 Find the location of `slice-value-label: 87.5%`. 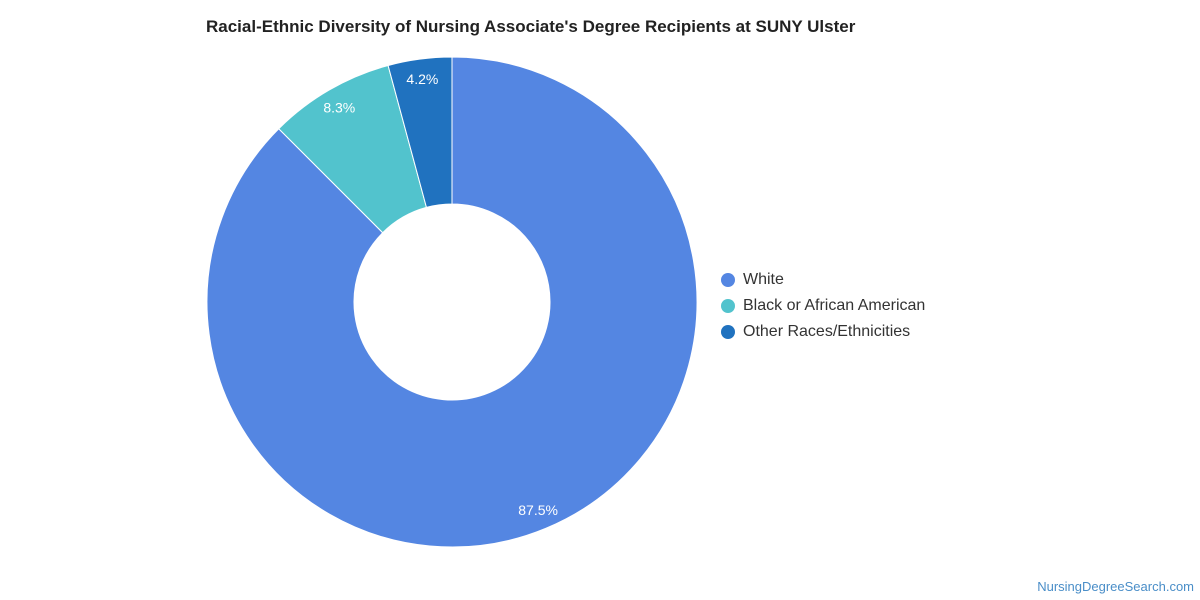

slice-value-label: 87.5% is located at coordinates (538, 510).